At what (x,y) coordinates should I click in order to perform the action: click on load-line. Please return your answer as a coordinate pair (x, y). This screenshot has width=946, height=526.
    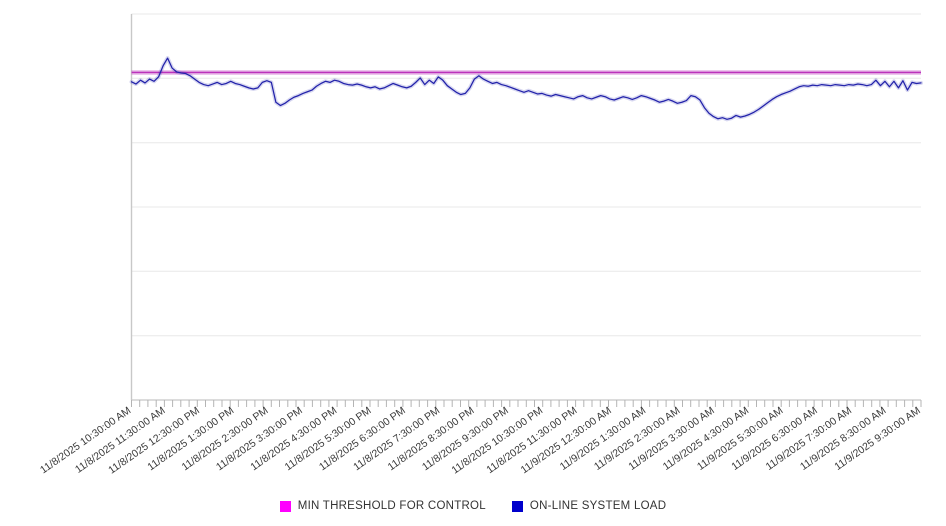
    Looking at the image, I should click on (526, 88).